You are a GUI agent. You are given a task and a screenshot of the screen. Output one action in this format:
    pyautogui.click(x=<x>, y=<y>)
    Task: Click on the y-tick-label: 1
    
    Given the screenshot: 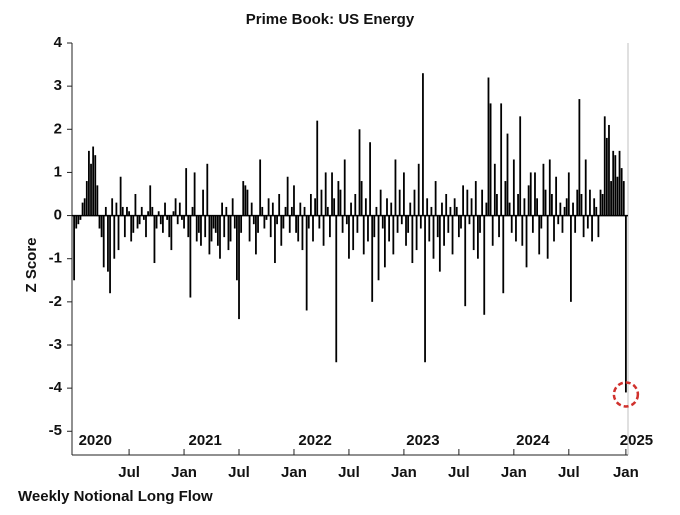 What is the action you would take?
    pyautogui.click(x=58, y=171)
    